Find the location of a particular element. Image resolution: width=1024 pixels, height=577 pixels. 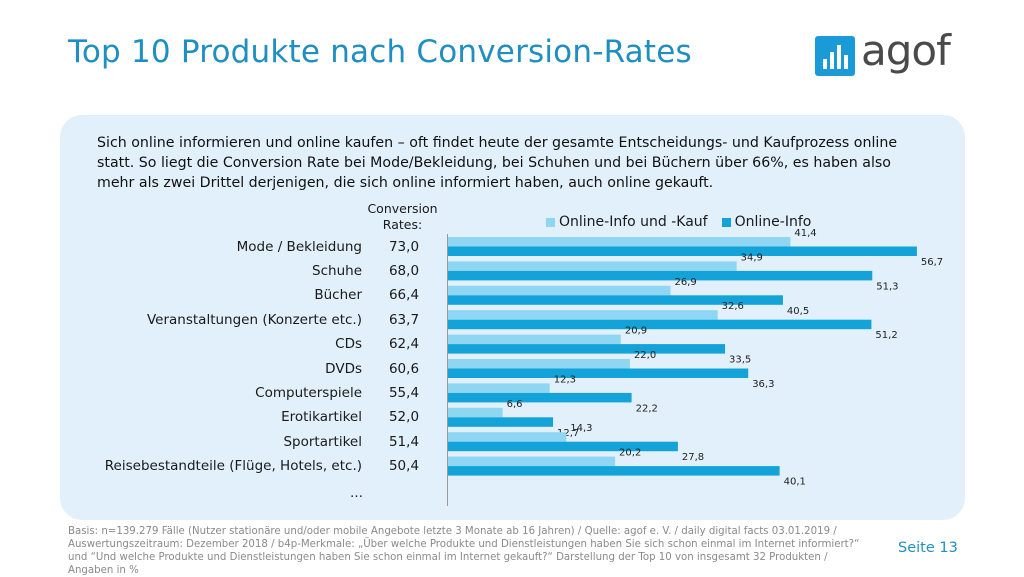

legend-item-online-info-kauf: Online-Info und -Kauf is located at coordinates (627, 222).